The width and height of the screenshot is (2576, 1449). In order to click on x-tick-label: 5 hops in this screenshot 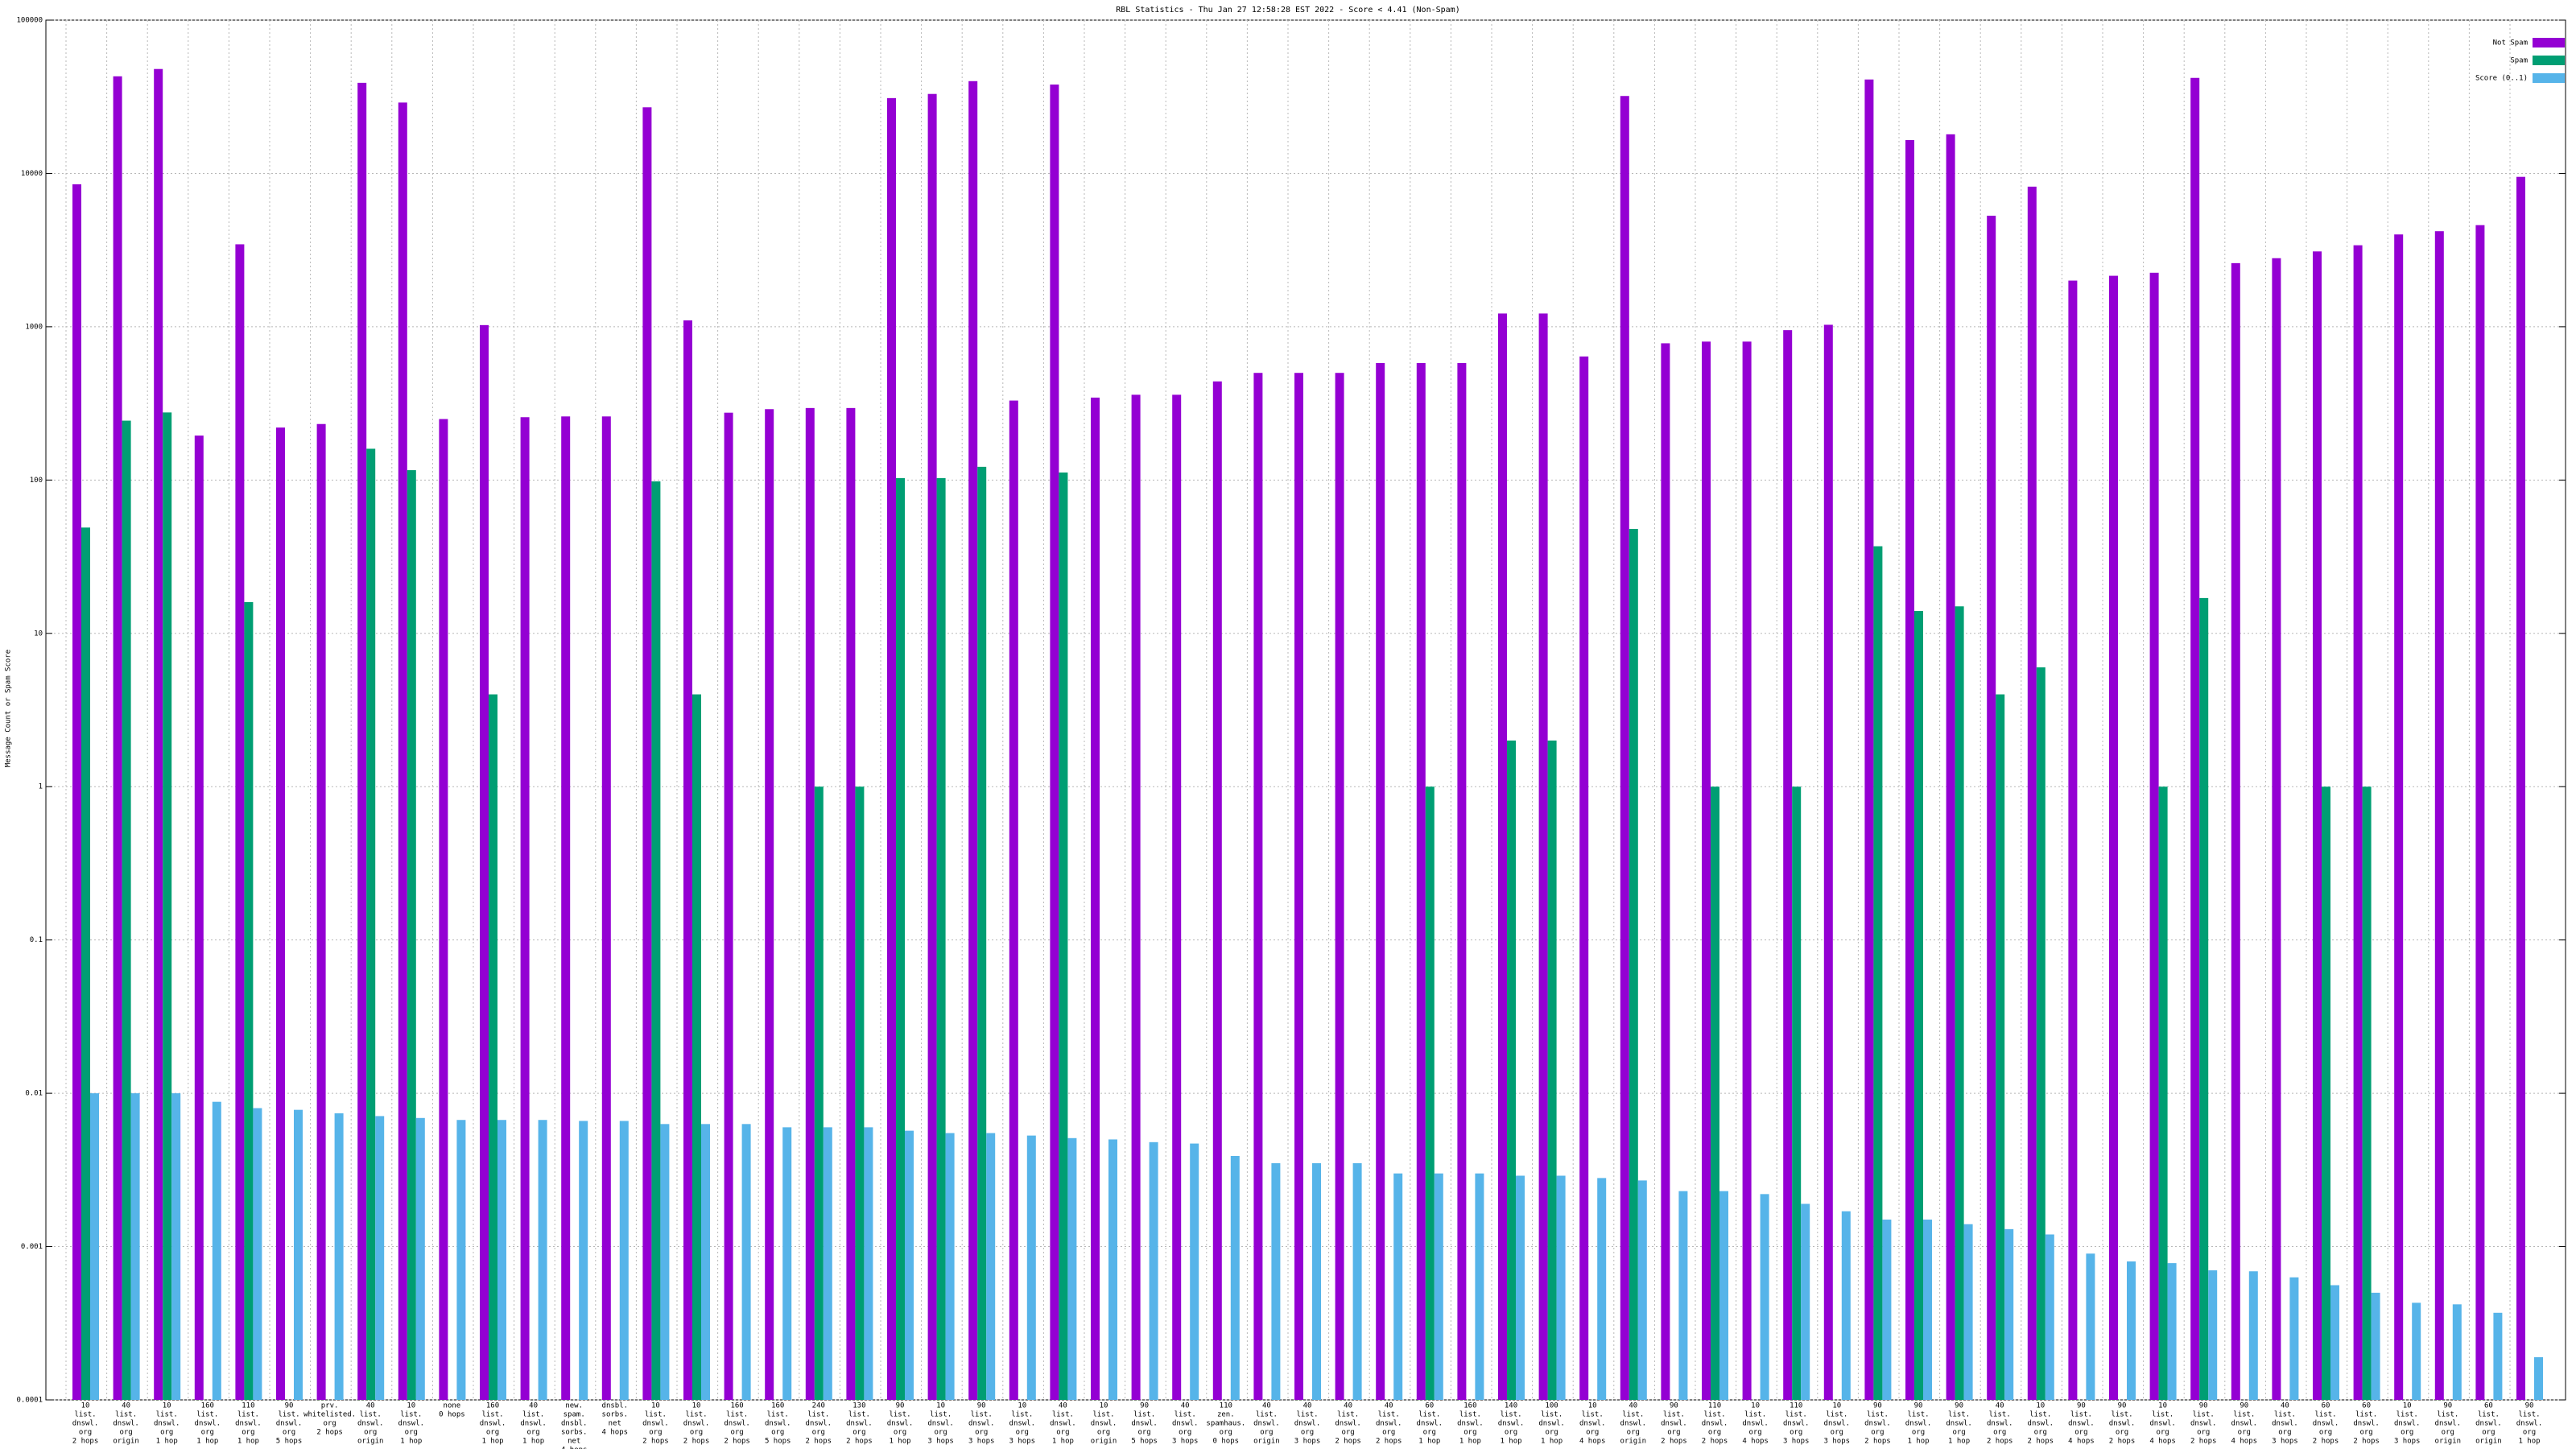, I will do `click(1144, 1442)`.